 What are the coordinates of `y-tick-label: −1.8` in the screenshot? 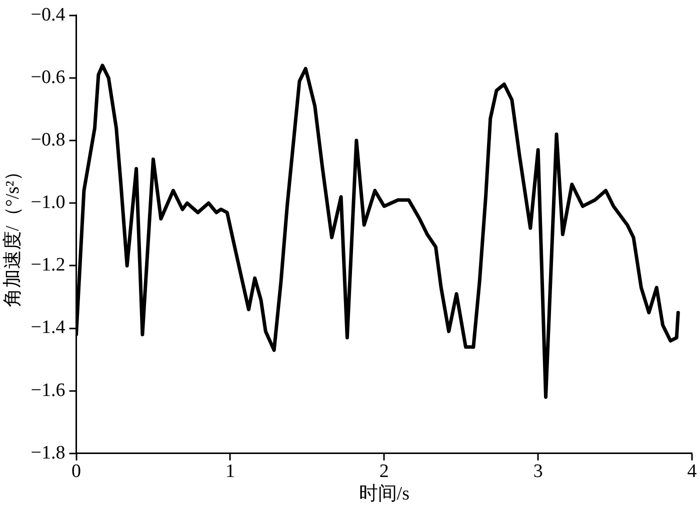 It's located at (48, 453).